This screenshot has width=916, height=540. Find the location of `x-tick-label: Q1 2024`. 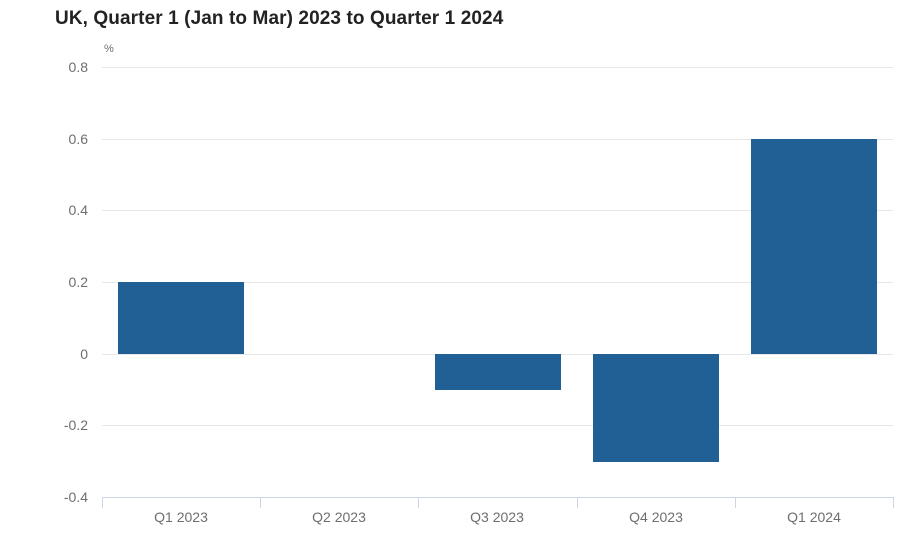

x-tick-label: Q1 2024 is located at coordinates (814, 517).